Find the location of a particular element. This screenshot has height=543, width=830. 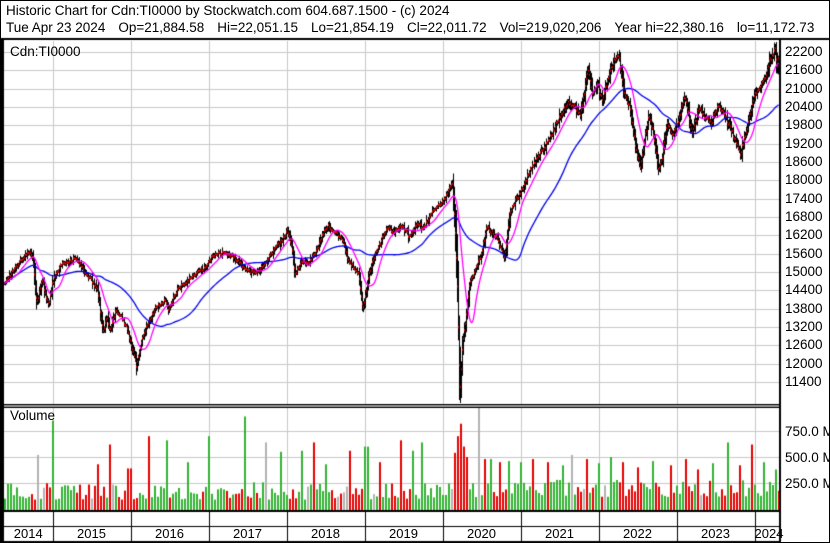

year-label: 2022 is located at coordinates (637, 533).